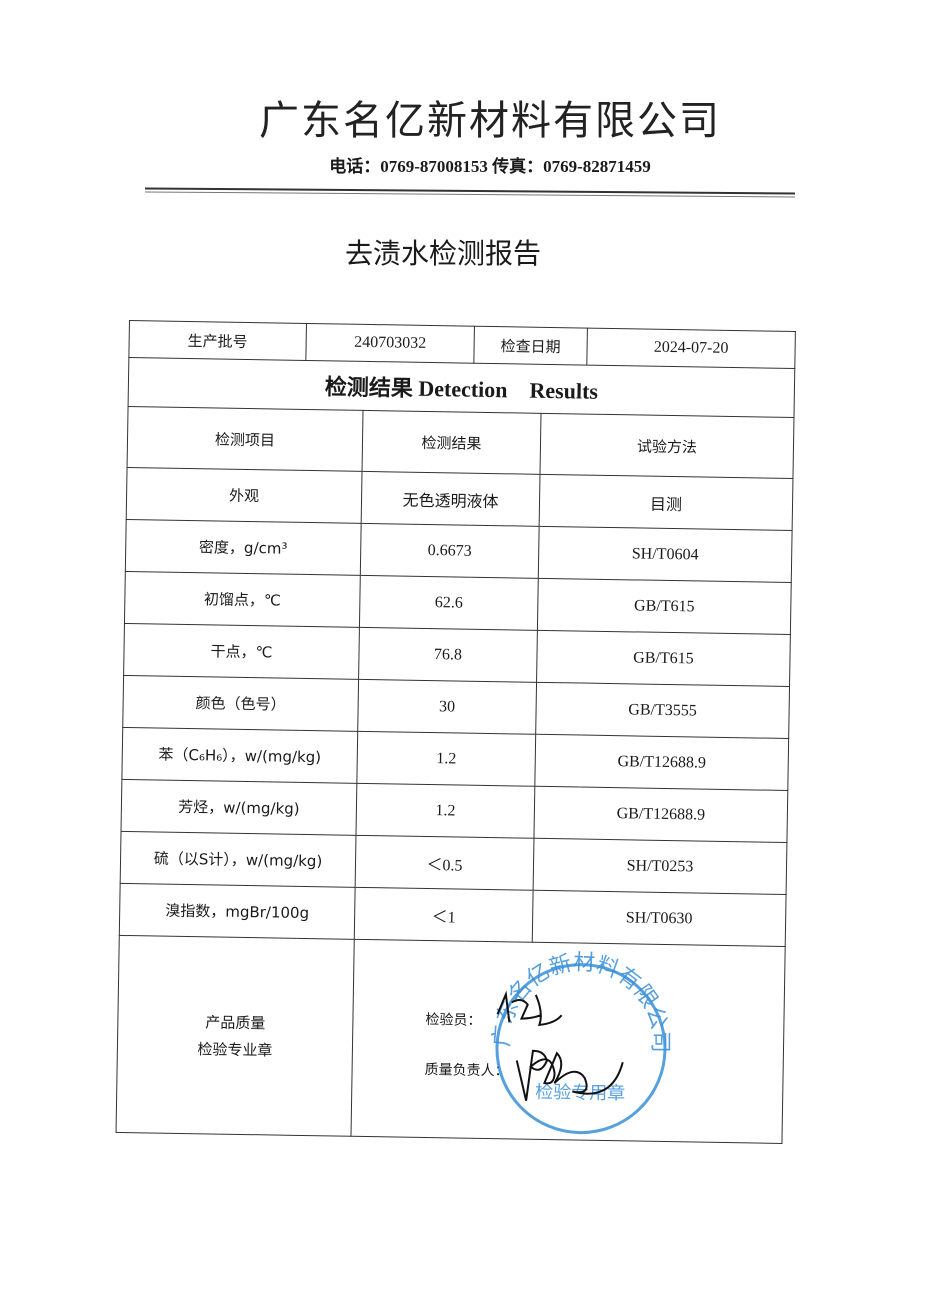  I want to click on col-method: 试验方法, so click(666, 446).